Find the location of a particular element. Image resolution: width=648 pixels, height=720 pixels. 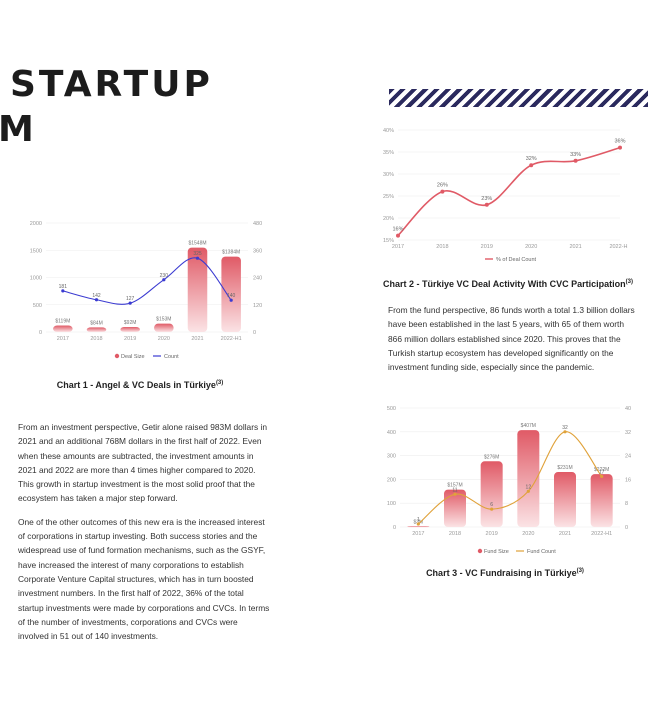

heading-line-1: STARTUP is located at coordinates (111, 84).